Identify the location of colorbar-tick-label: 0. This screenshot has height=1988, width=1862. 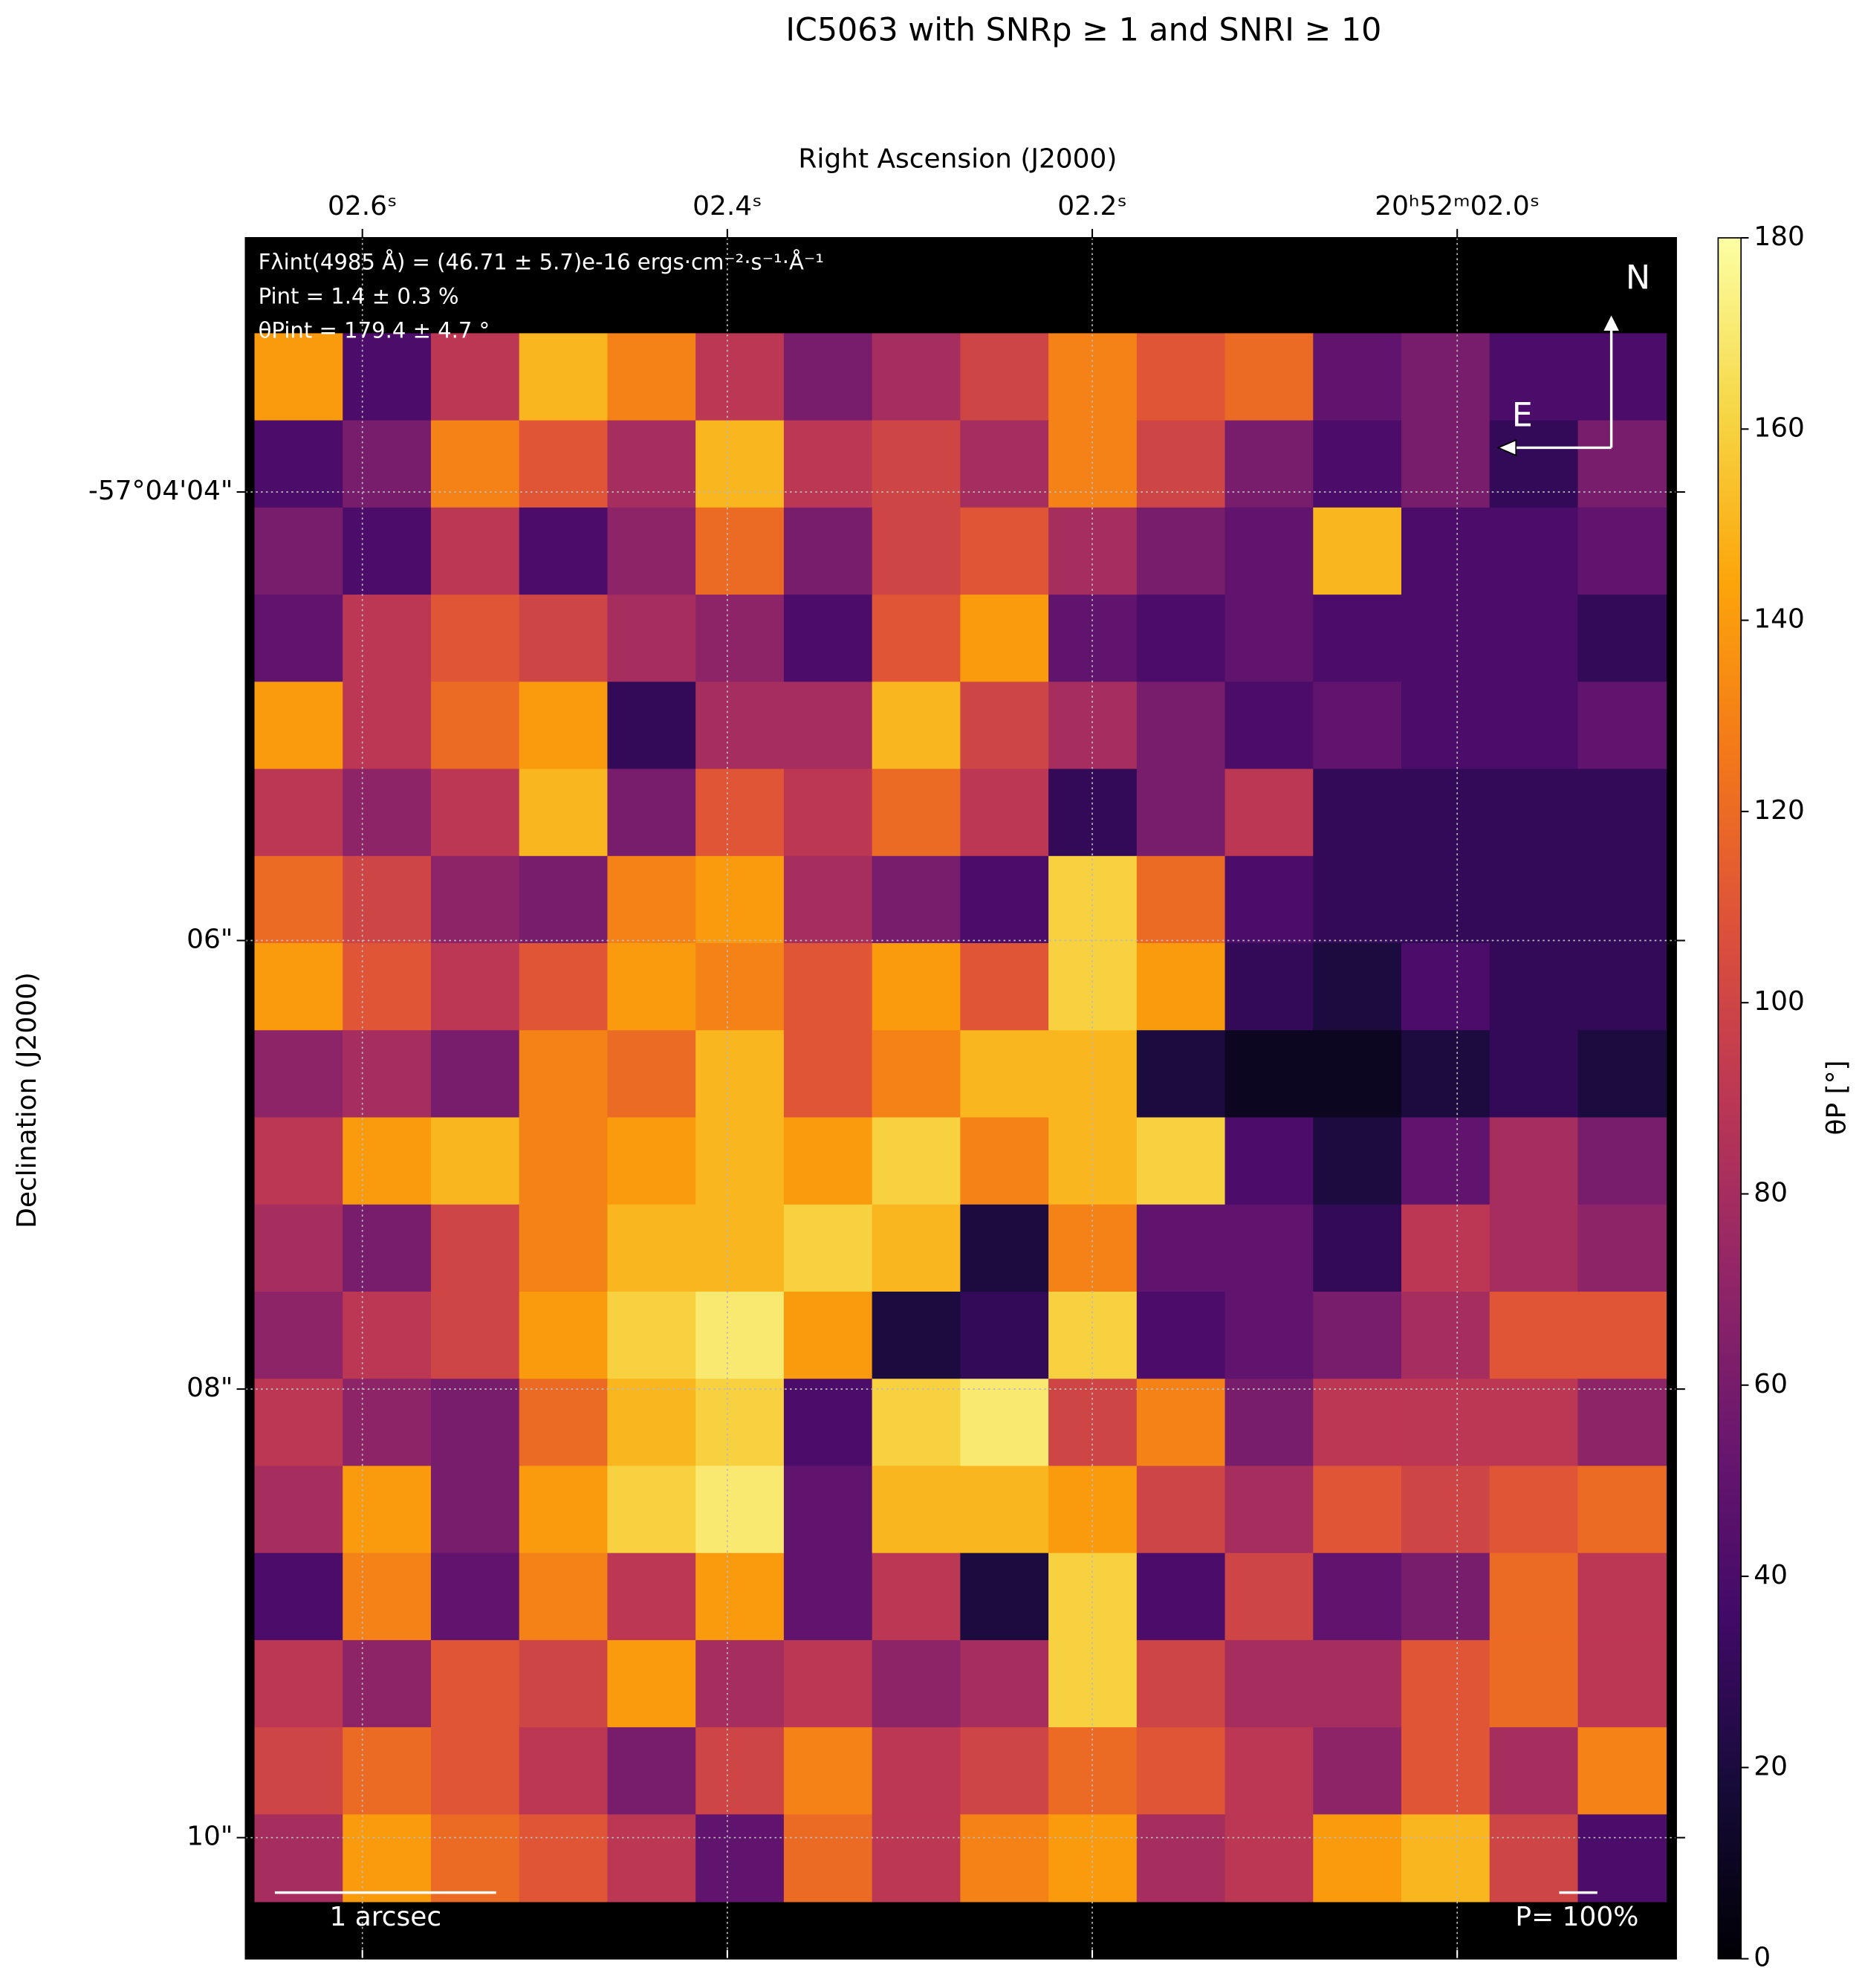
(1763, 1958).